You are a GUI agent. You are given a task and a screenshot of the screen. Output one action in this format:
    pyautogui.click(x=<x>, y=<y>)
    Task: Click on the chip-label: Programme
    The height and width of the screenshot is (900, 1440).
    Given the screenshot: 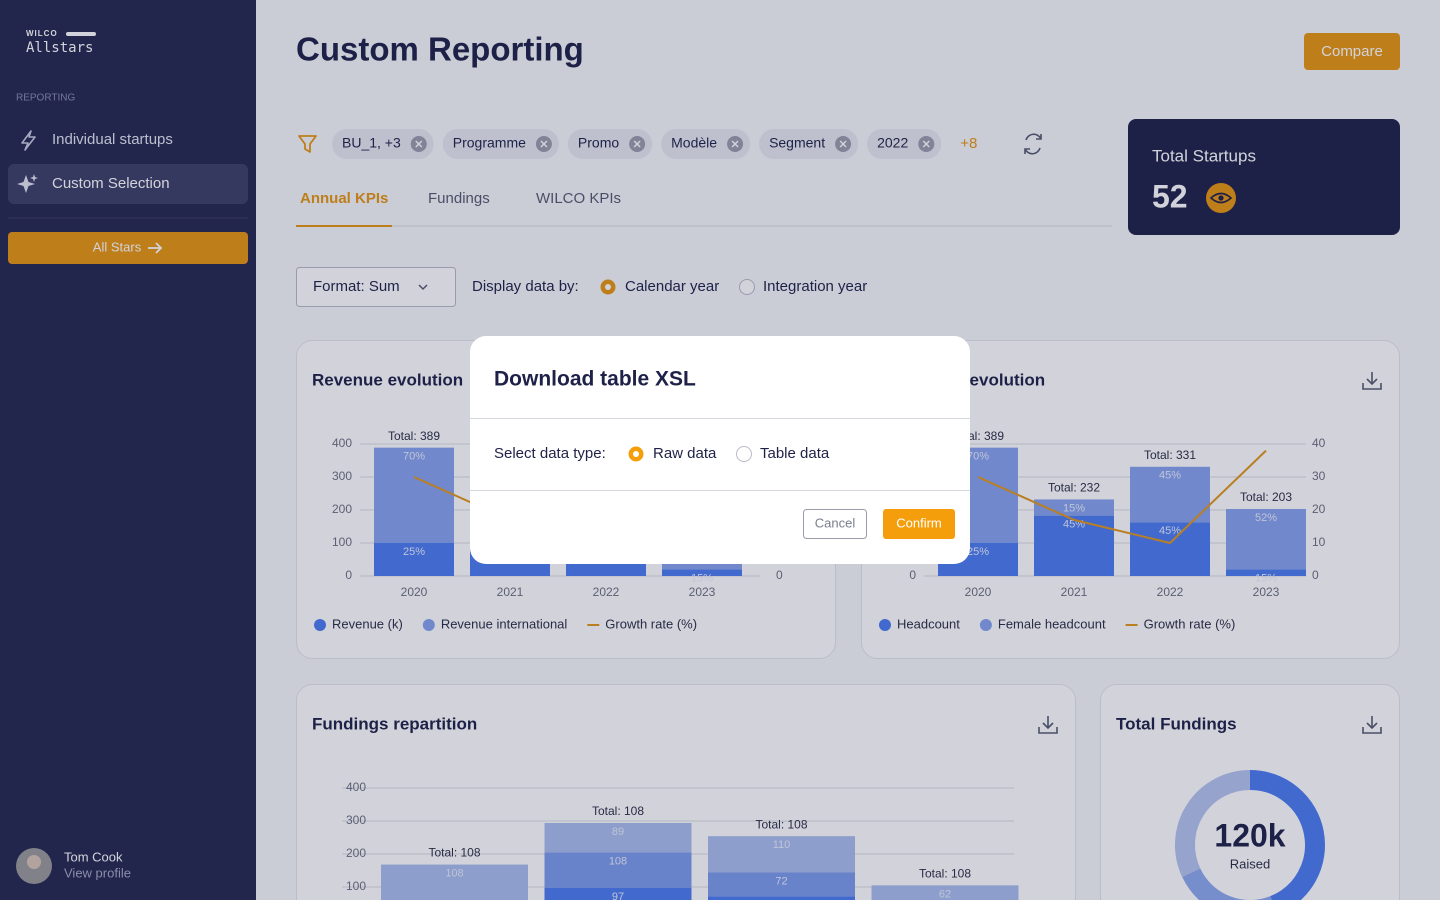 What is the action you would take?
    pyautogui.click(x=489, y=143)
    